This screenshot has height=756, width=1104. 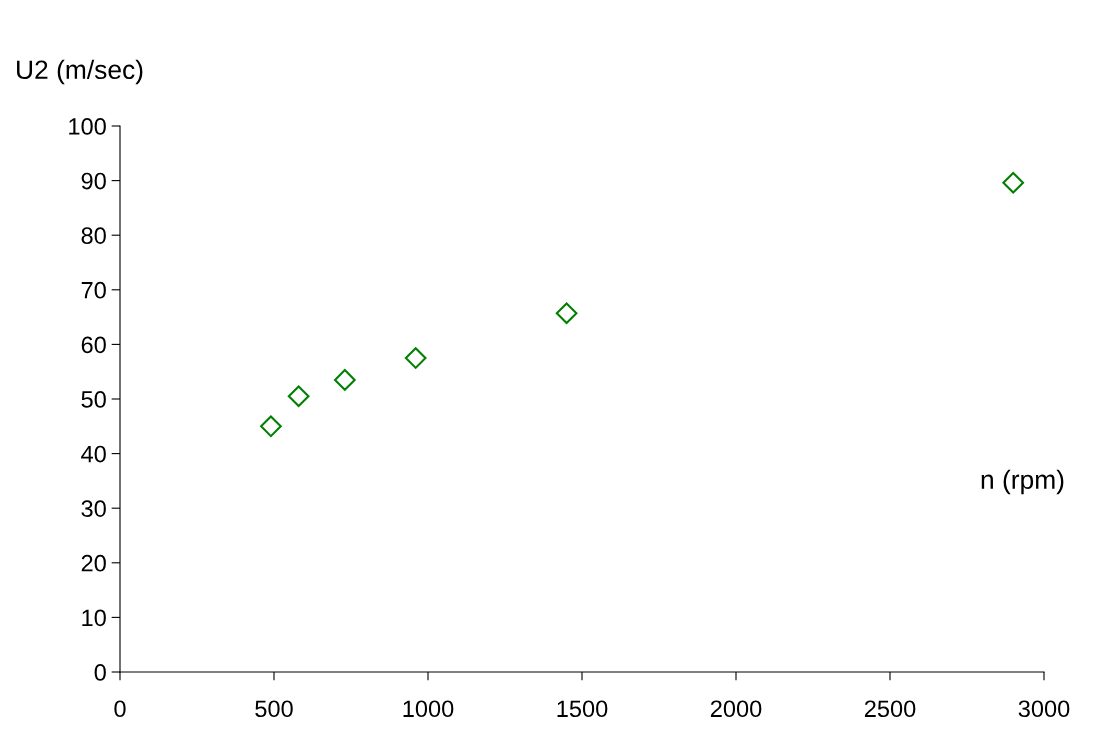 I want to click on x-tick-label: 0, so click(x=120, y=709).